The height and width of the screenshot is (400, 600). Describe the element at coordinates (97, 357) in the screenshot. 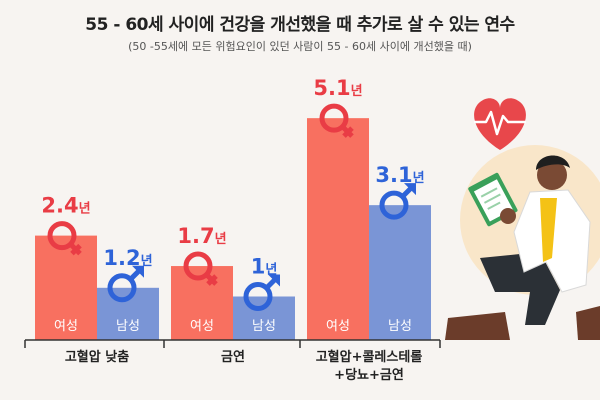

I see `category-label: 고혈압 낮춤` at that location.